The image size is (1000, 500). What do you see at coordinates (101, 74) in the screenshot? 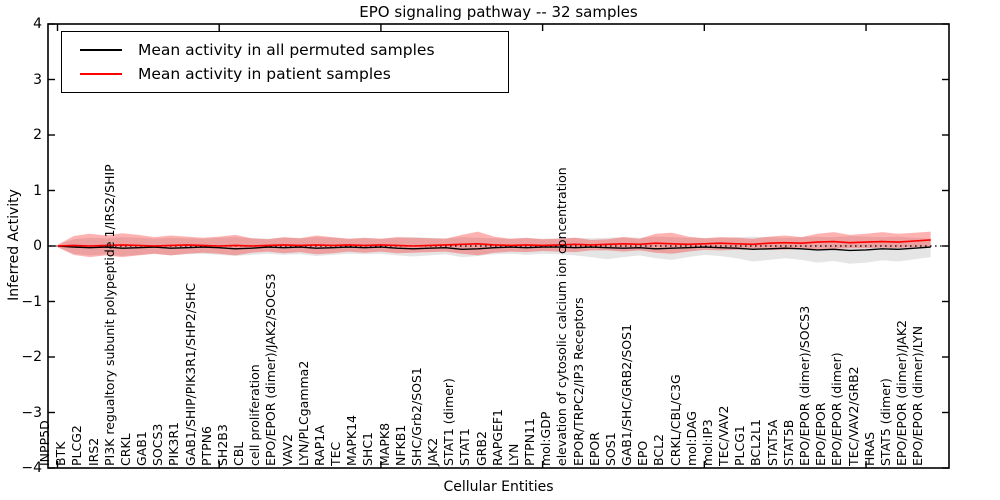
I see `legend-line-swatch-patient` at bounding box center [101, 74].